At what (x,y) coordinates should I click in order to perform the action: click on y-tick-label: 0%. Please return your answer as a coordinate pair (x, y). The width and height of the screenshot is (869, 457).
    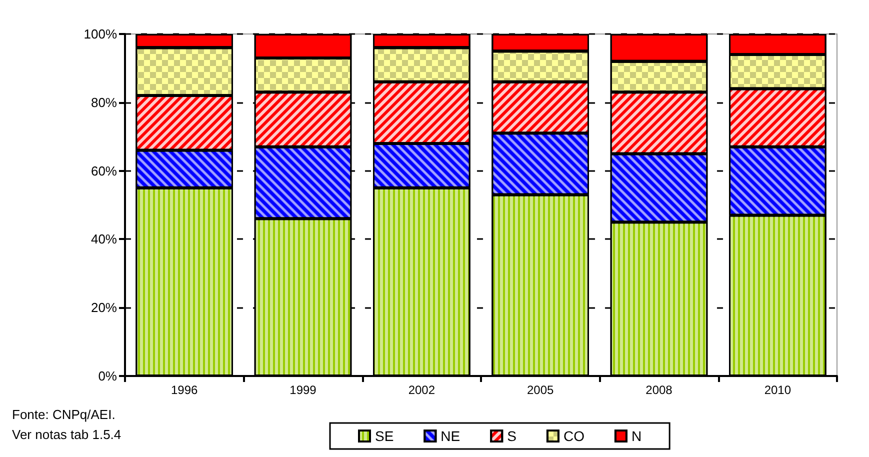
    Looking at the image, I should click on (108, 376).